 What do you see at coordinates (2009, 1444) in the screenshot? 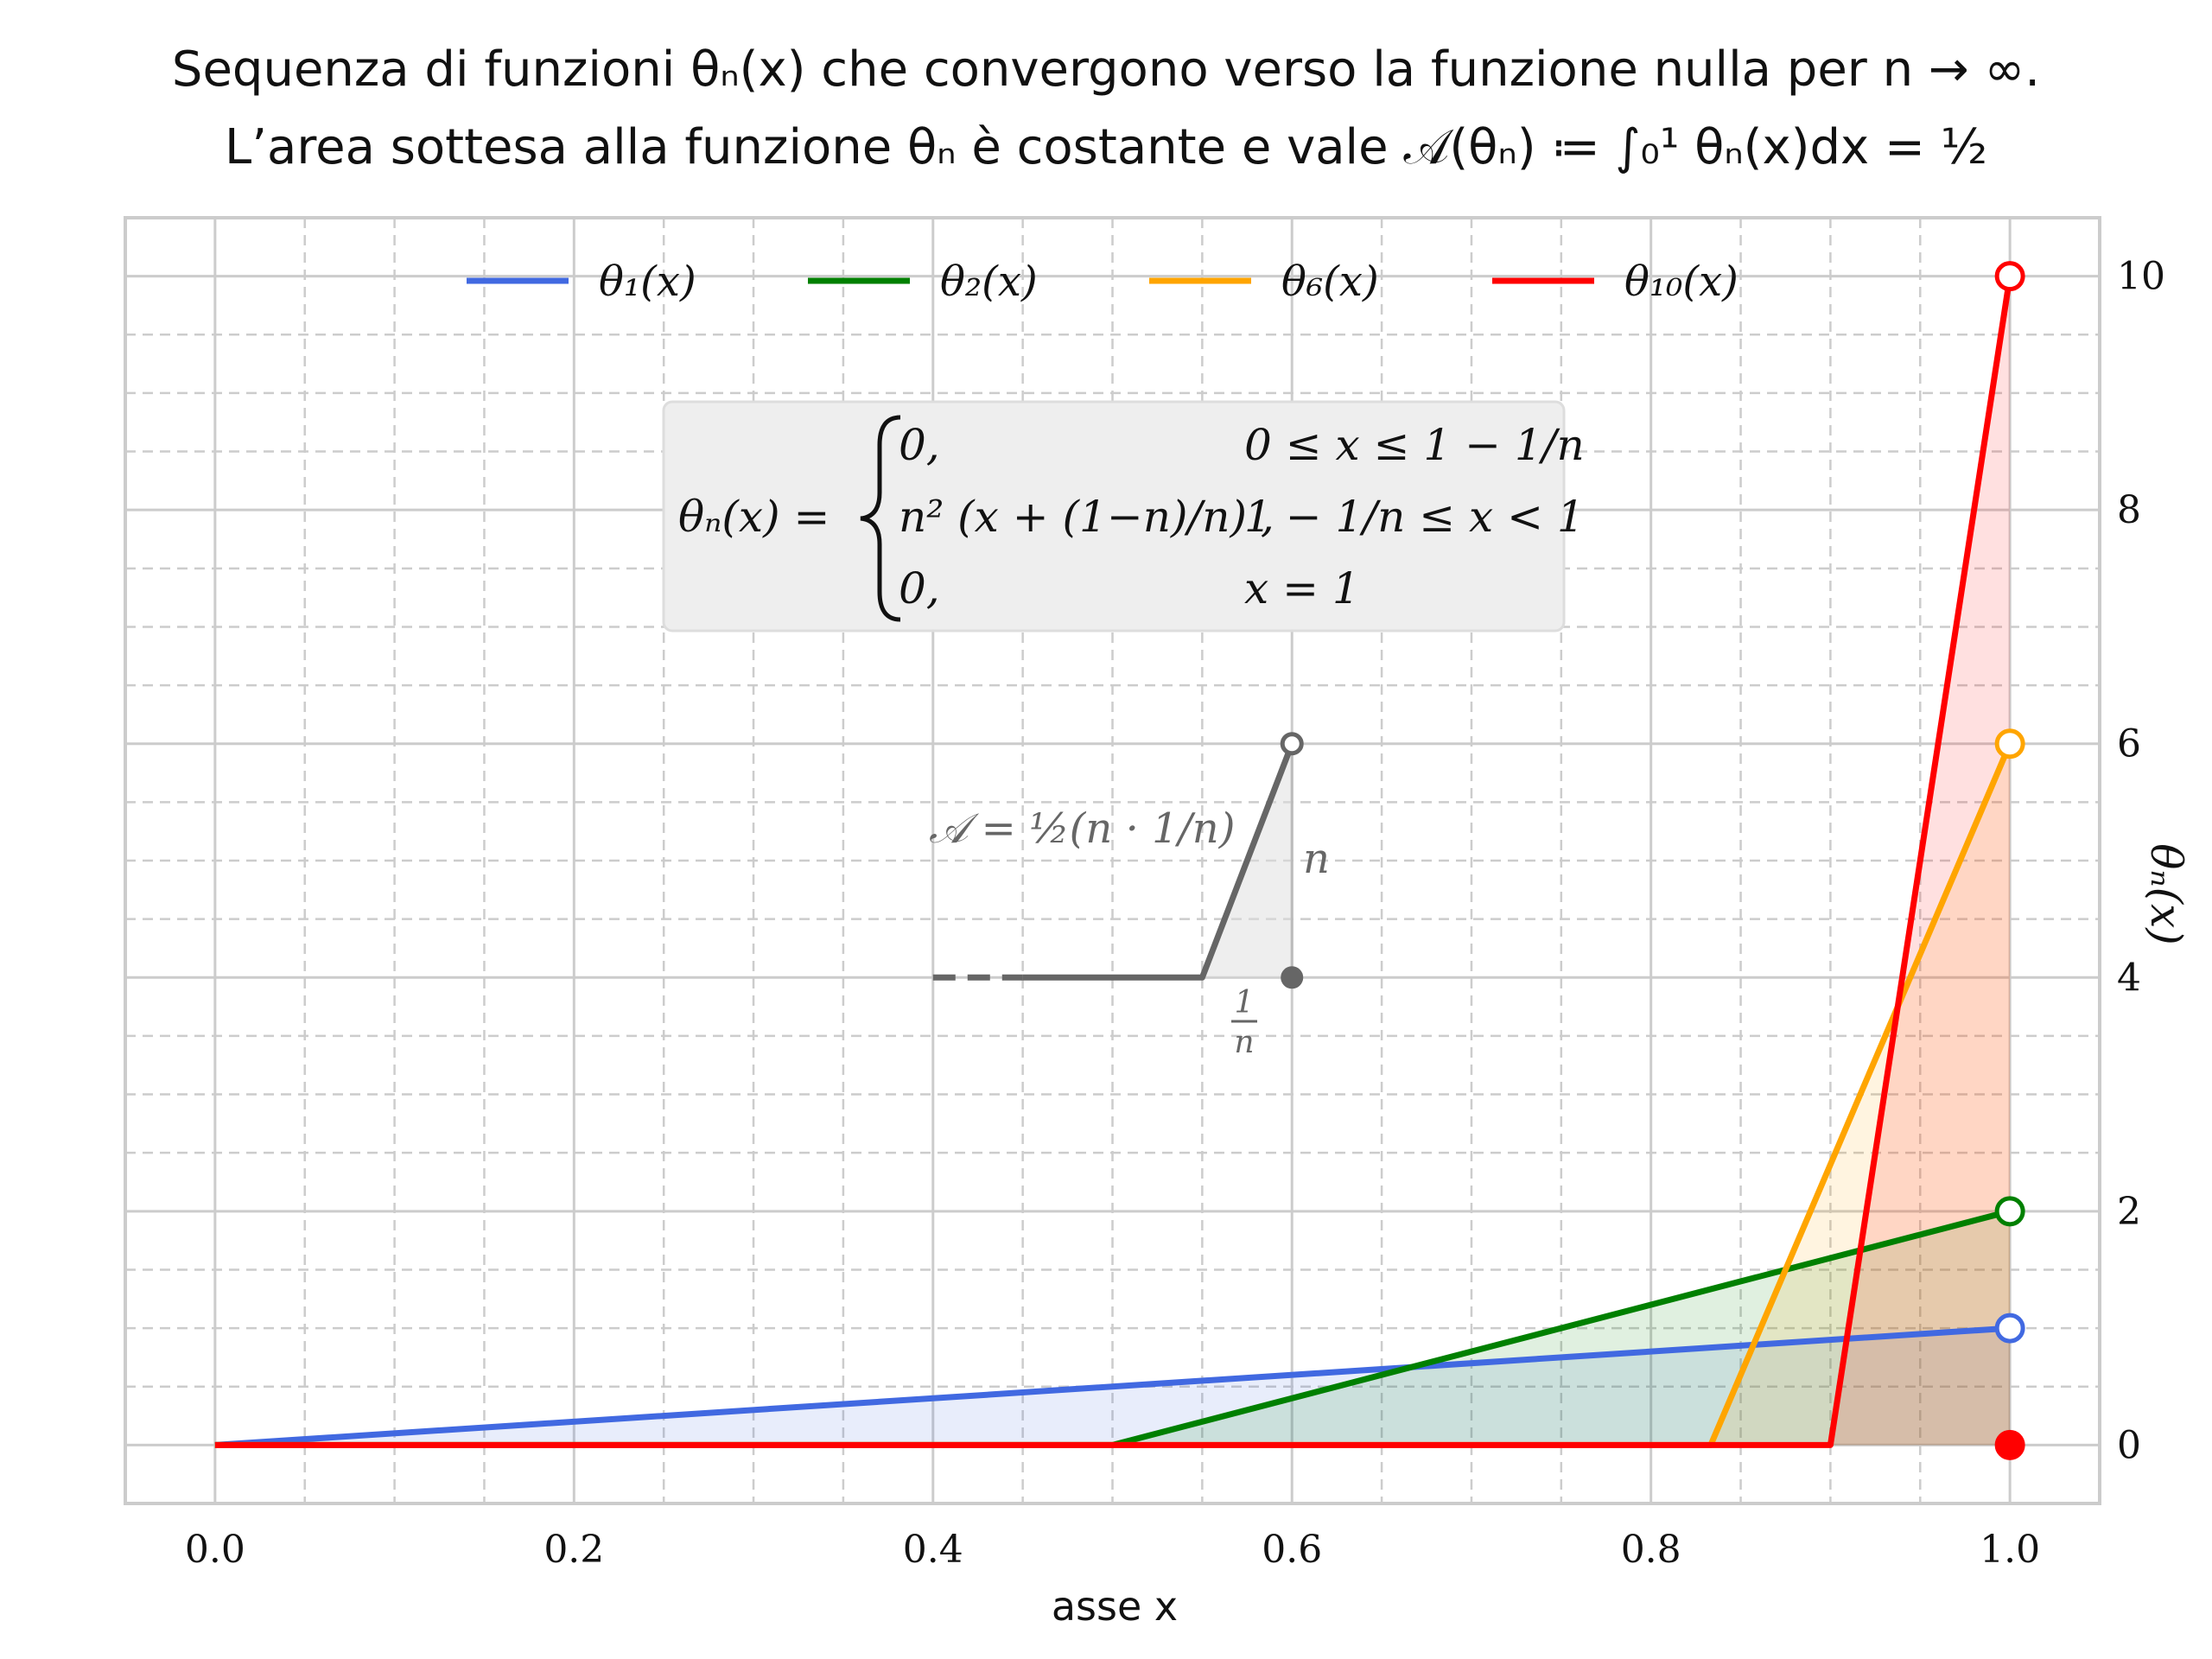
I see `filled-marker-origin` at bounding box center [2009, 1444].